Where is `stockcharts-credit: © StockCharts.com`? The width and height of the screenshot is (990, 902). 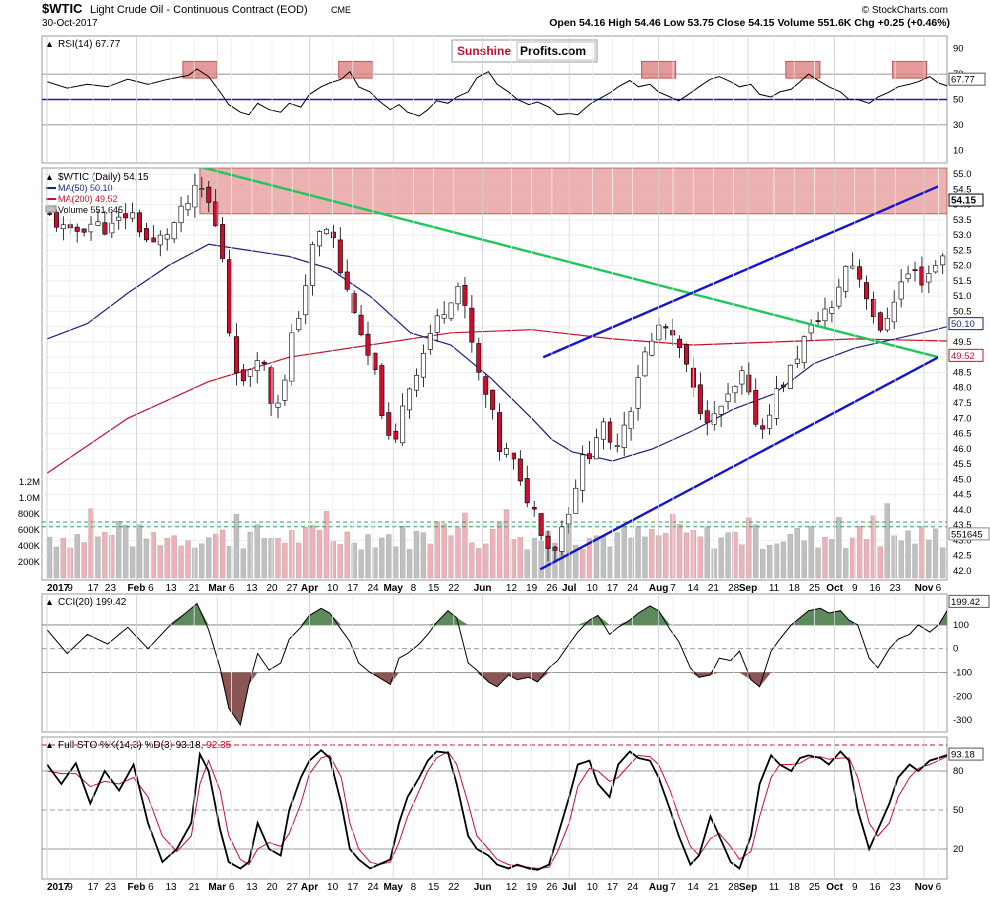
stockcharts-credit: © StockCharts.com is located at coordinates (905, 10).